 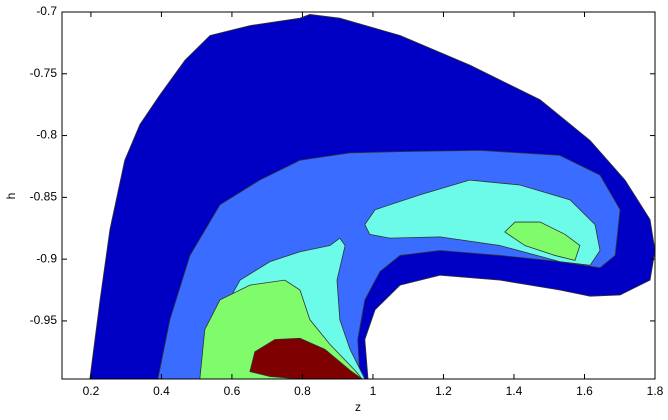 I want to click on x-tick-label: 0.8, so click(x=302, y=391).